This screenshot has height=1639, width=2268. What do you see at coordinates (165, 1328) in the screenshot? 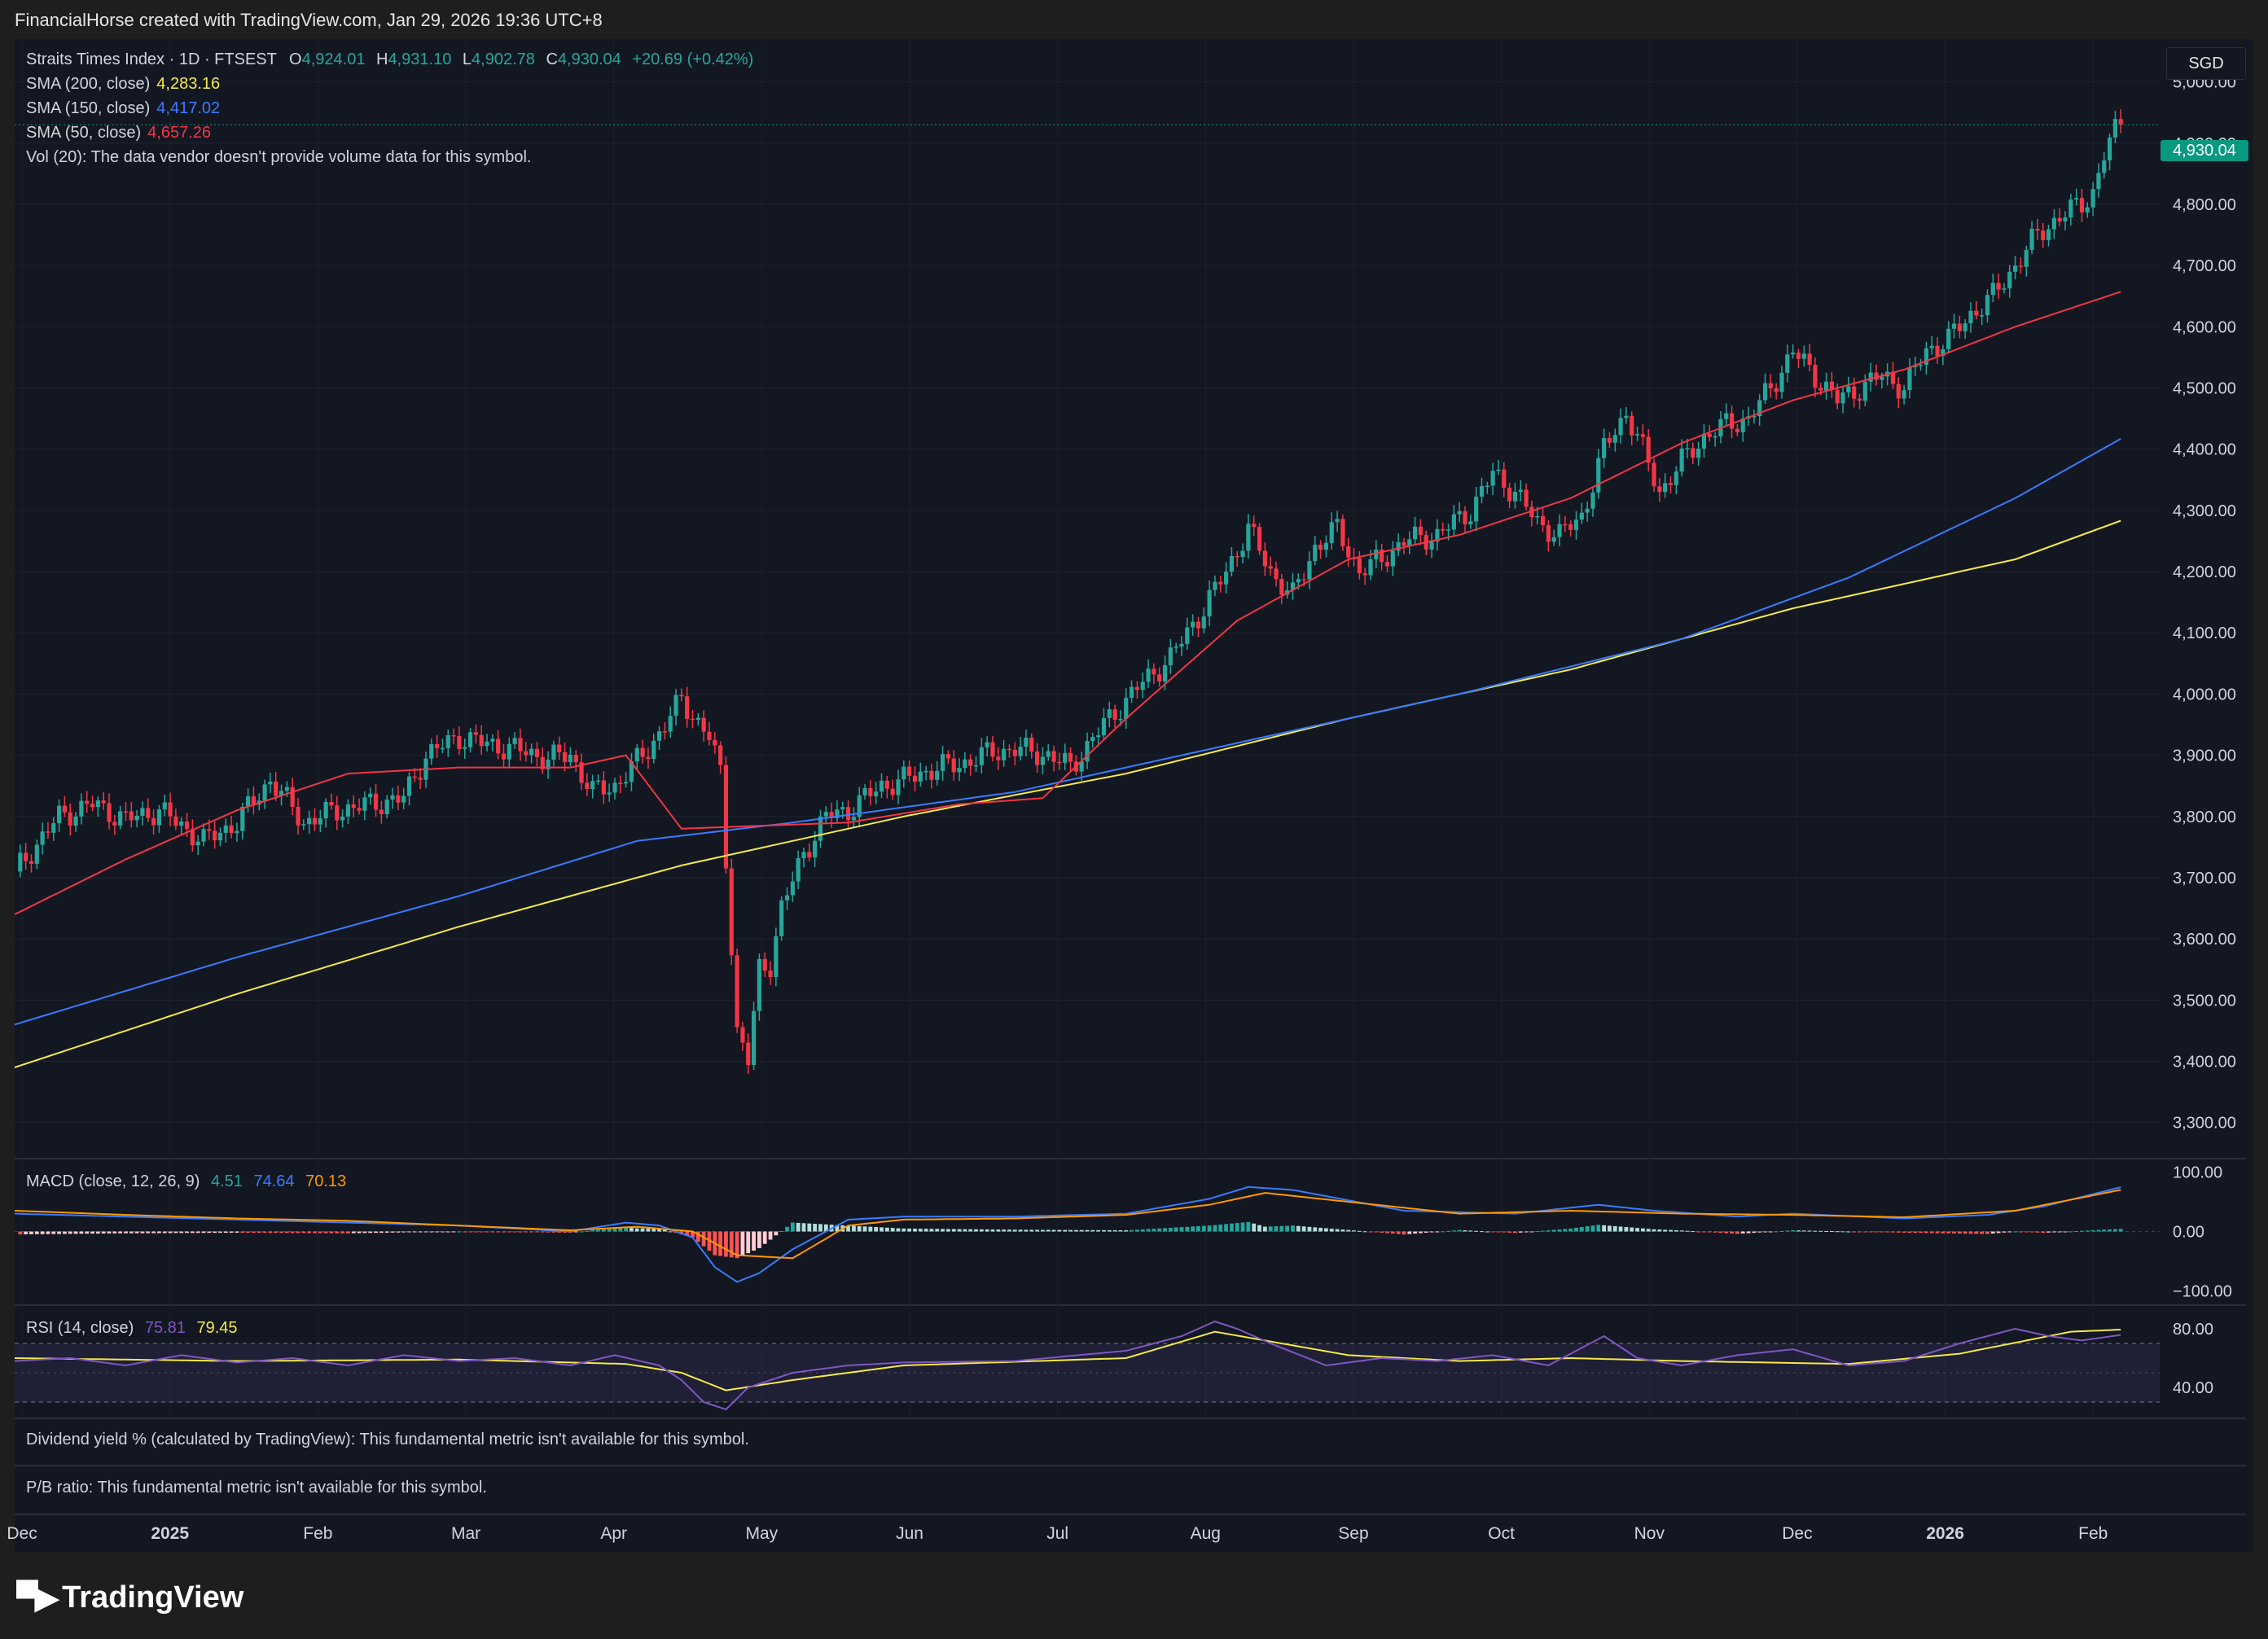
I see `rsi-value: 75.81` at bounding box center [165, 1328].